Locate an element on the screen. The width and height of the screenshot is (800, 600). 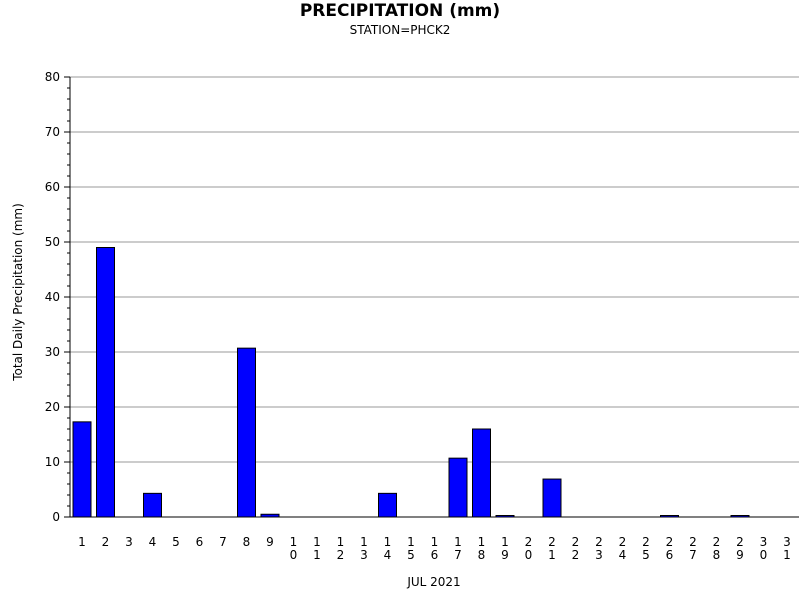
x-tick-label: 2 is located at coordinates (106, 542).